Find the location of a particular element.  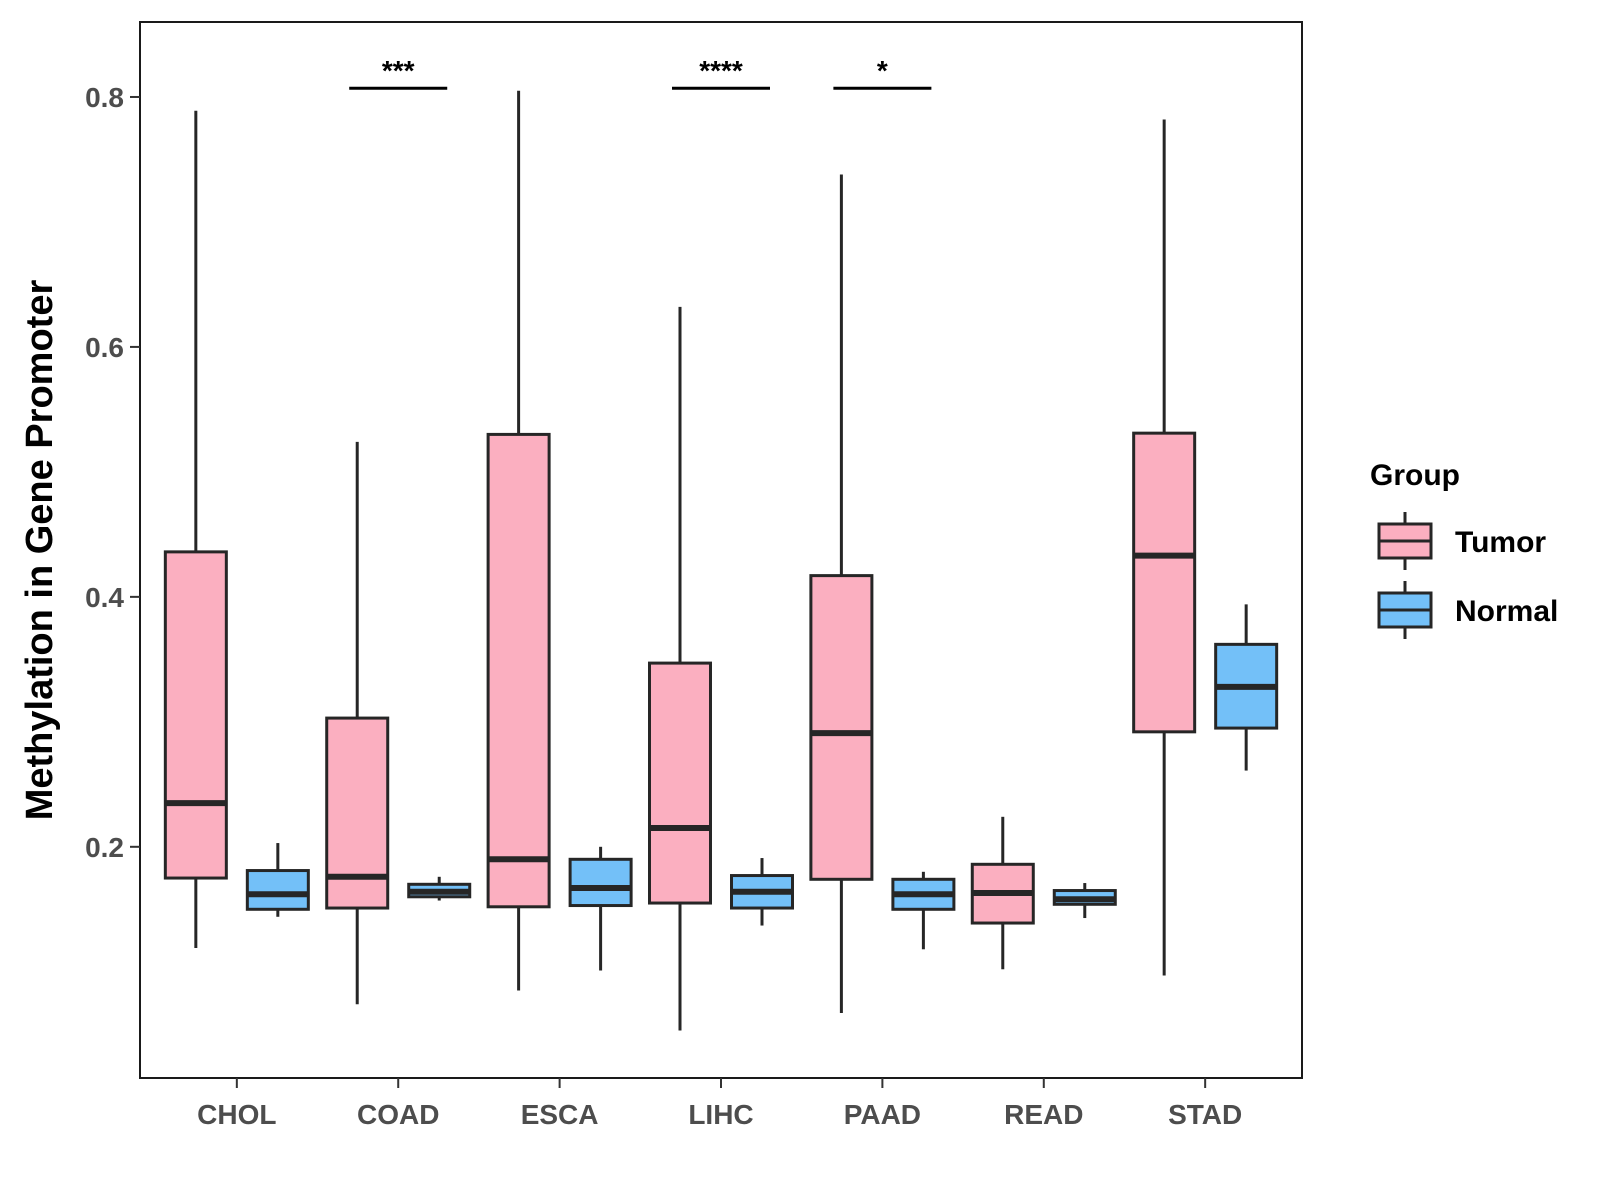

box-normal-lihc is located at coordinates (762, 892).